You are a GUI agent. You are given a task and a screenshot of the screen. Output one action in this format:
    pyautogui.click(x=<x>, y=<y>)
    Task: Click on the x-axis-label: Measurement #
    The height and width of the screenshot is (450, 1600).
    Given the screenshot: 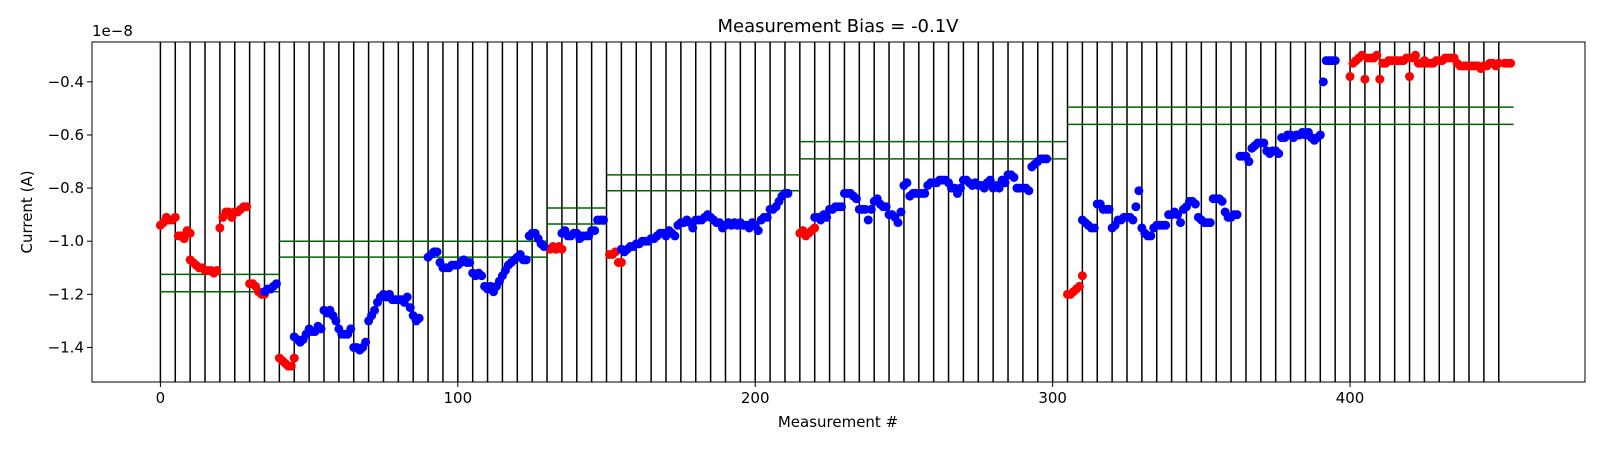 What is the action you would take?
    pyautogui.click(x=838, y=422)
    